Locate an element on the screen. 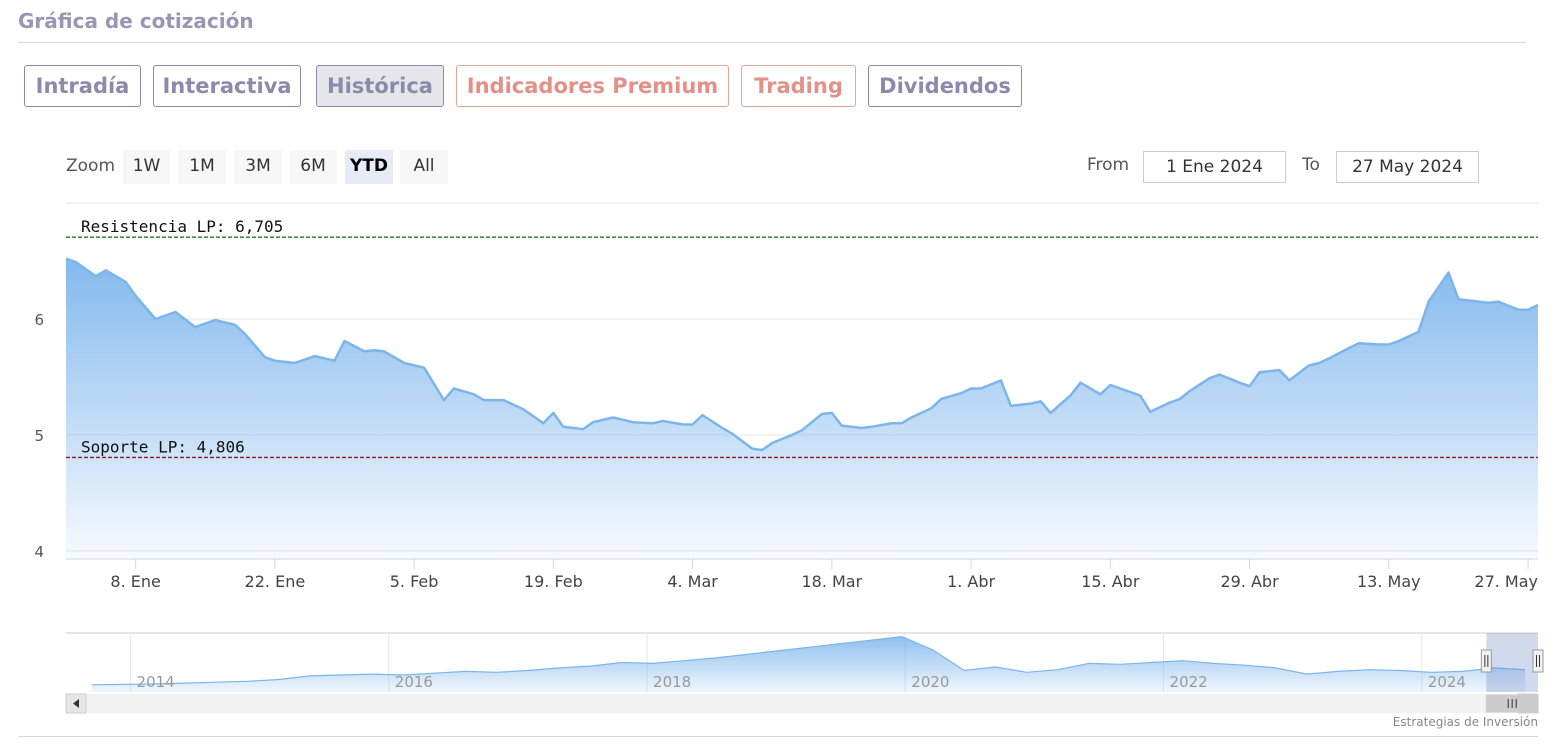 This screenshot has width=1556, height=756. navigator-area is located at coordinates (808, 664).